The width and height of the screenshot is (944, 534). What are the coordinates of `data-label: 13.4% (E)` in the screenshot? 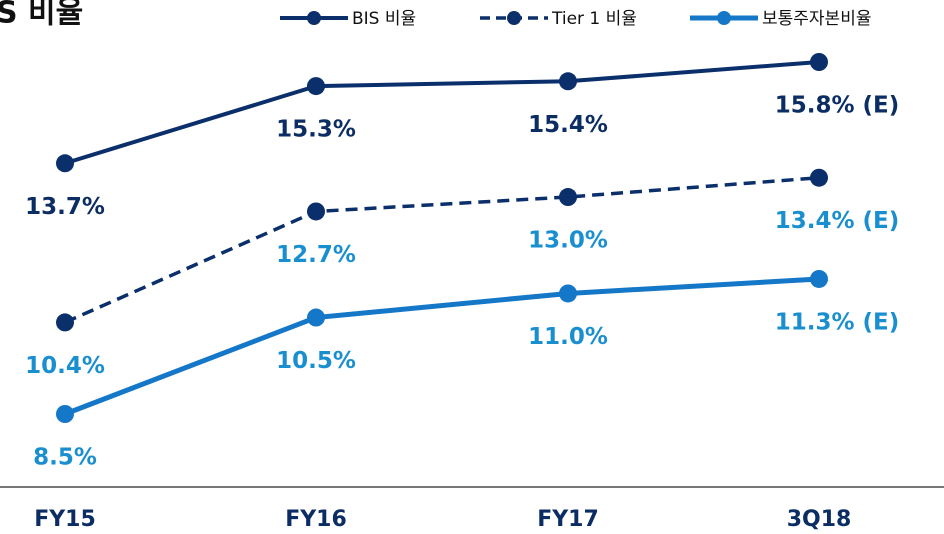 It's located at (837, 221).